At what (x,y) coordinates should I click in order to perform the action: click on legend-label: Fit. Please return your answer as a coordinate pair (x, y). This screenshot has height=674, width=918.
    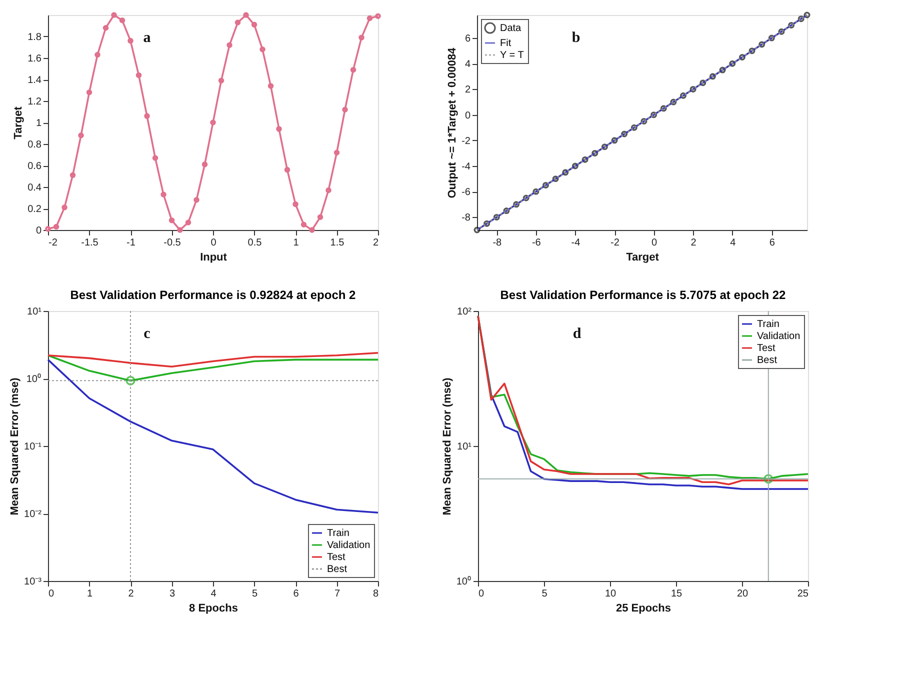
    Looking at the image, I should click on (506, 43).